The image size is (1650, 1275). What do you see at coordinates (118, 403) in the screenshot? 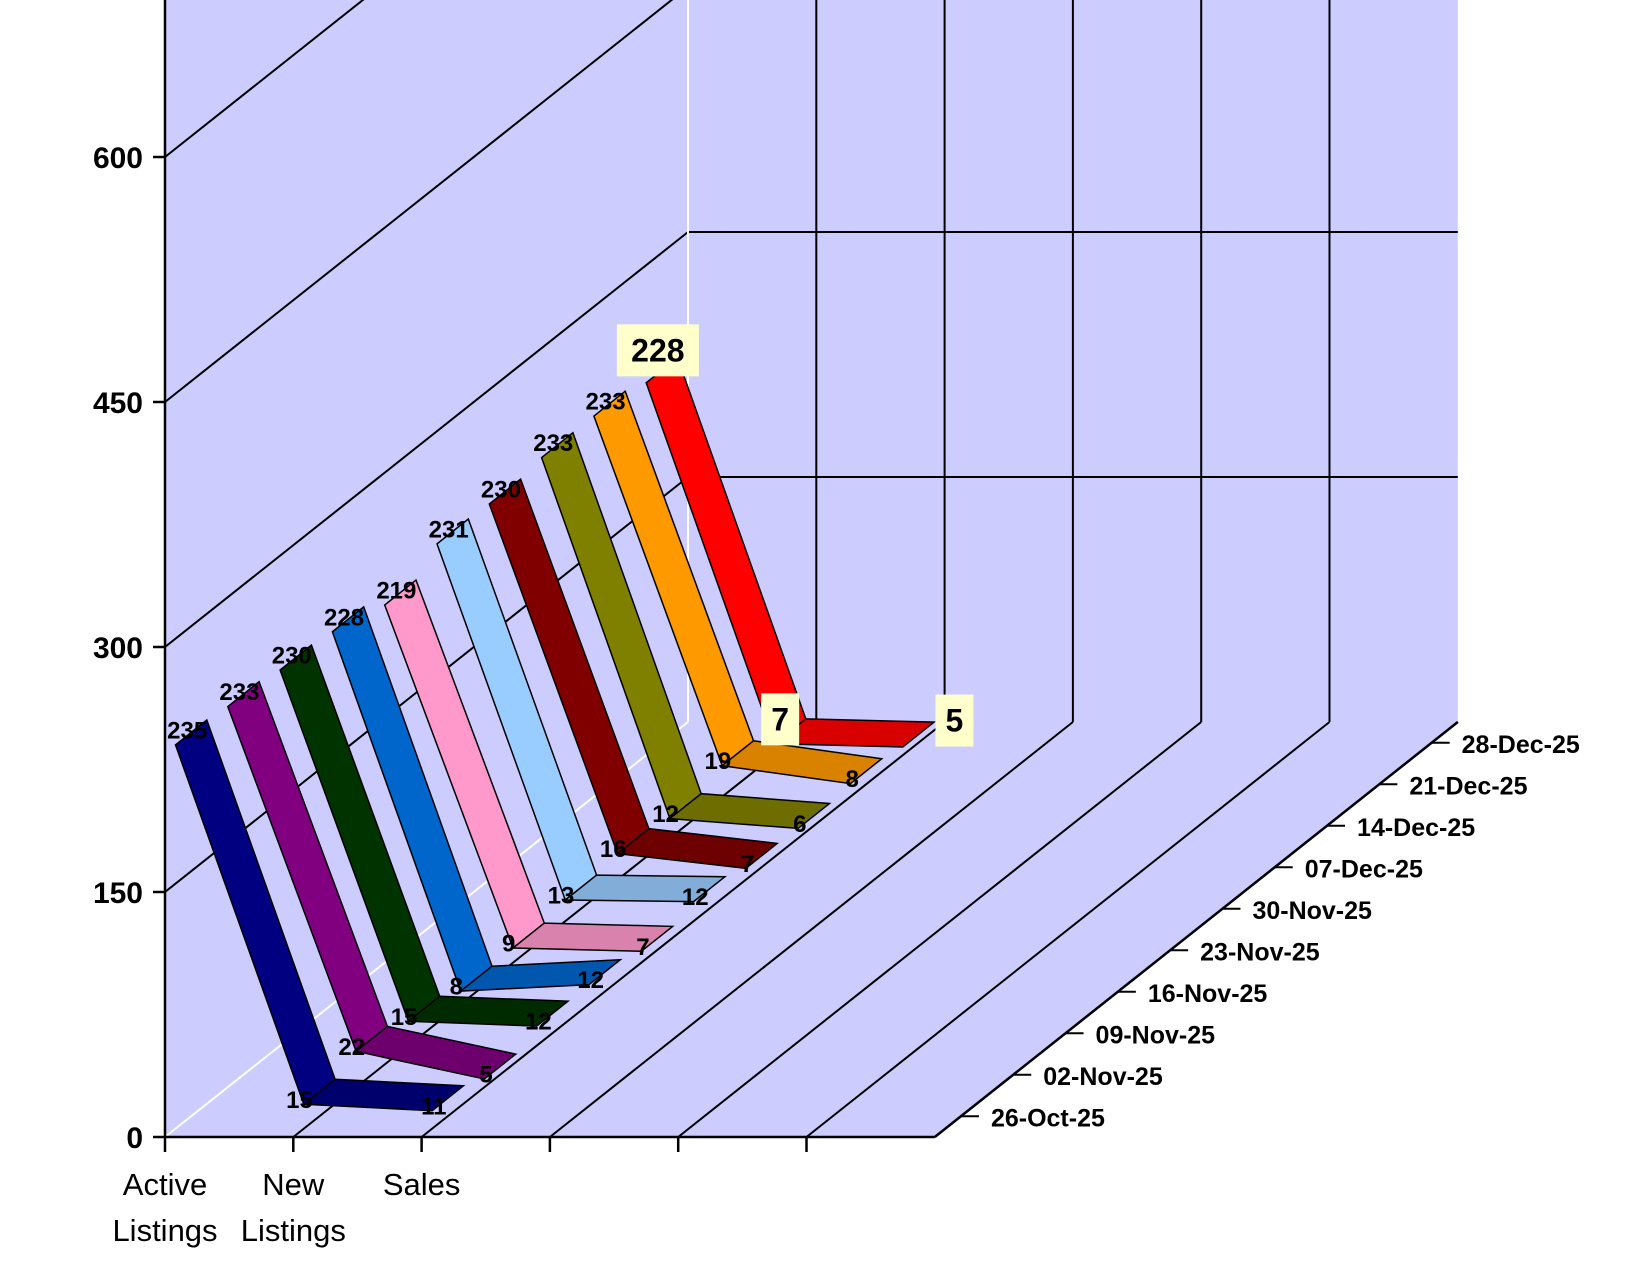
I see `y-tick-label: 450` at bounding box center [118, 403].